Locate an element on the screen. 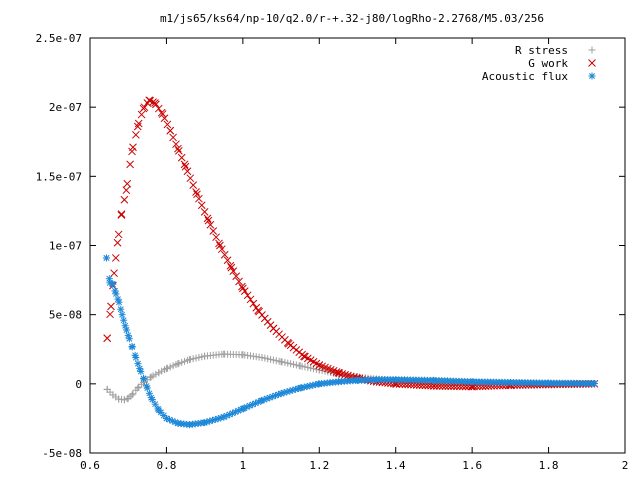 This screenshot has height=480, width=640. data-point is located at coordinates (111, 306).